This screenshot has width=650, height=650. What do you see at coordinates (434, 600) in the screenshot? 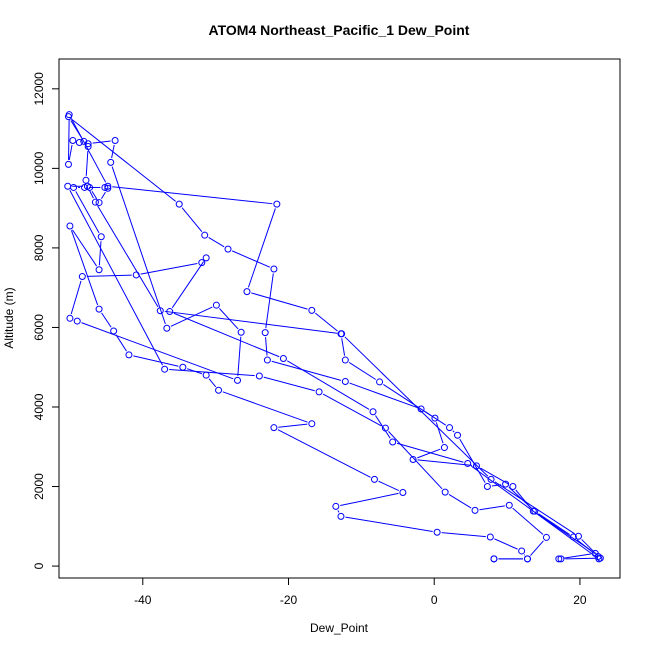
I see `x-tick-label: 0` at bounding box center [434, 600].